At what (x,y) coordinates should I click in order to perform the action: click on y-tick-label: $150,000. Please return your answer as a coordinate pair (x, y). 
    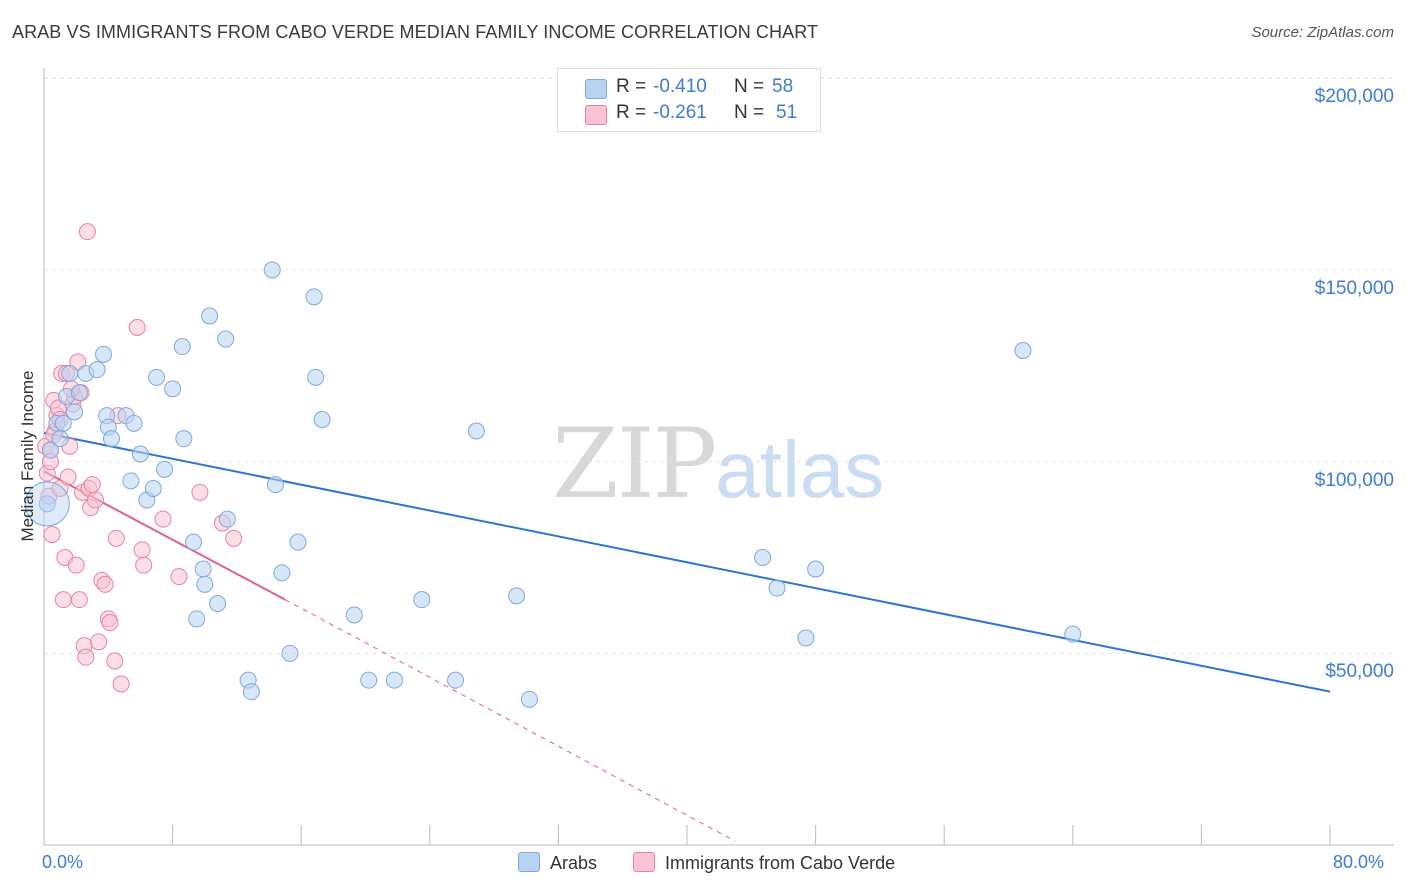
    Looking at the image, I should click on (1354, 288).